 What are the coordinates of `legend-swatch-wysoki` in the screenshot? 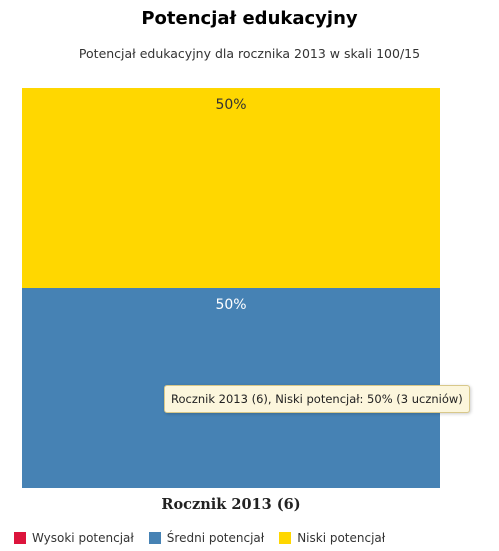 It's located at (20, 538).